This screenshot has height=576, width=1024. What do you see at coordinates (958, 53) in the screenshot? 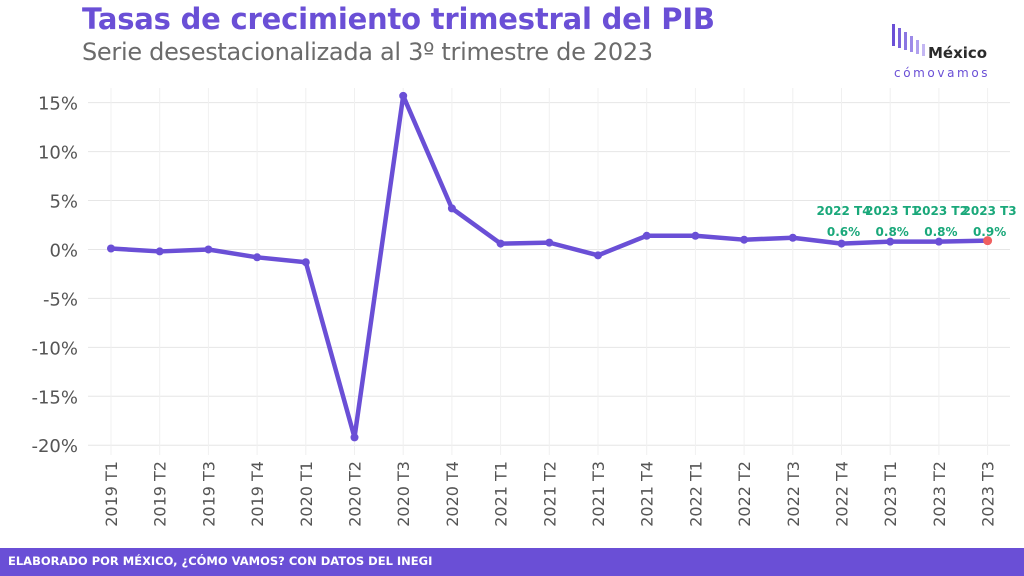
I see `logo-word: México` at bounding box center [958, 53].